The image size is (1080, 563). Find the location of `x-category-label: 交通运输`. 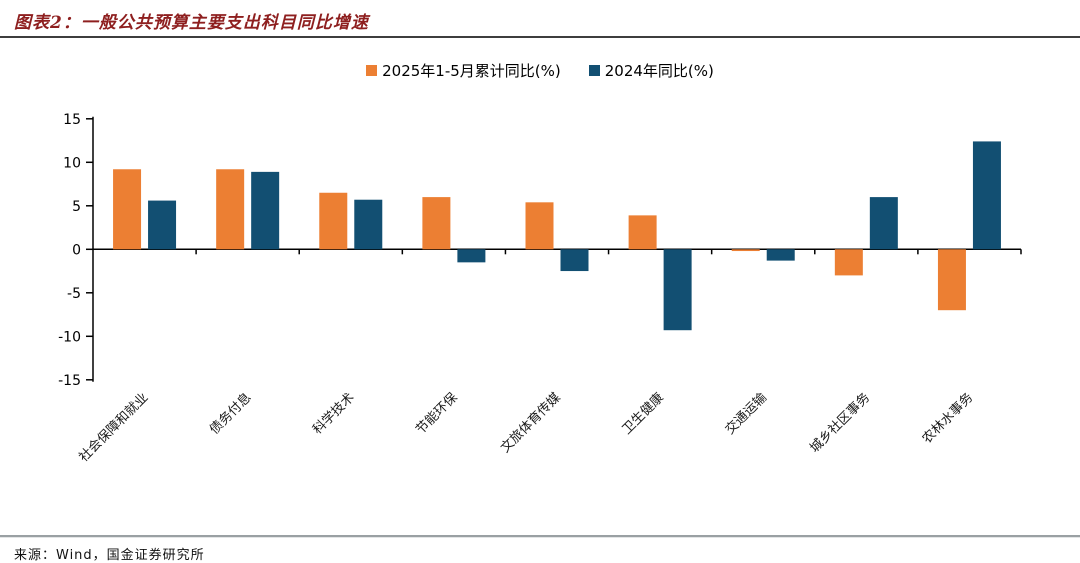

x-category-label: 交通运输 is located at coordinates (746, 414).